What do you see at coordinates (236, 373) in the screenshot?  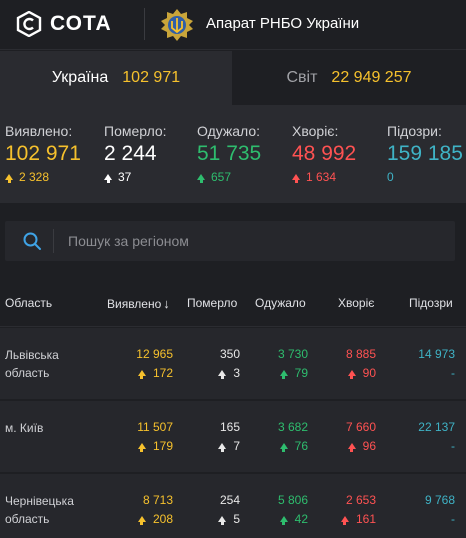 I see `deaths-delta: 3` at bounding box center [236, 373].